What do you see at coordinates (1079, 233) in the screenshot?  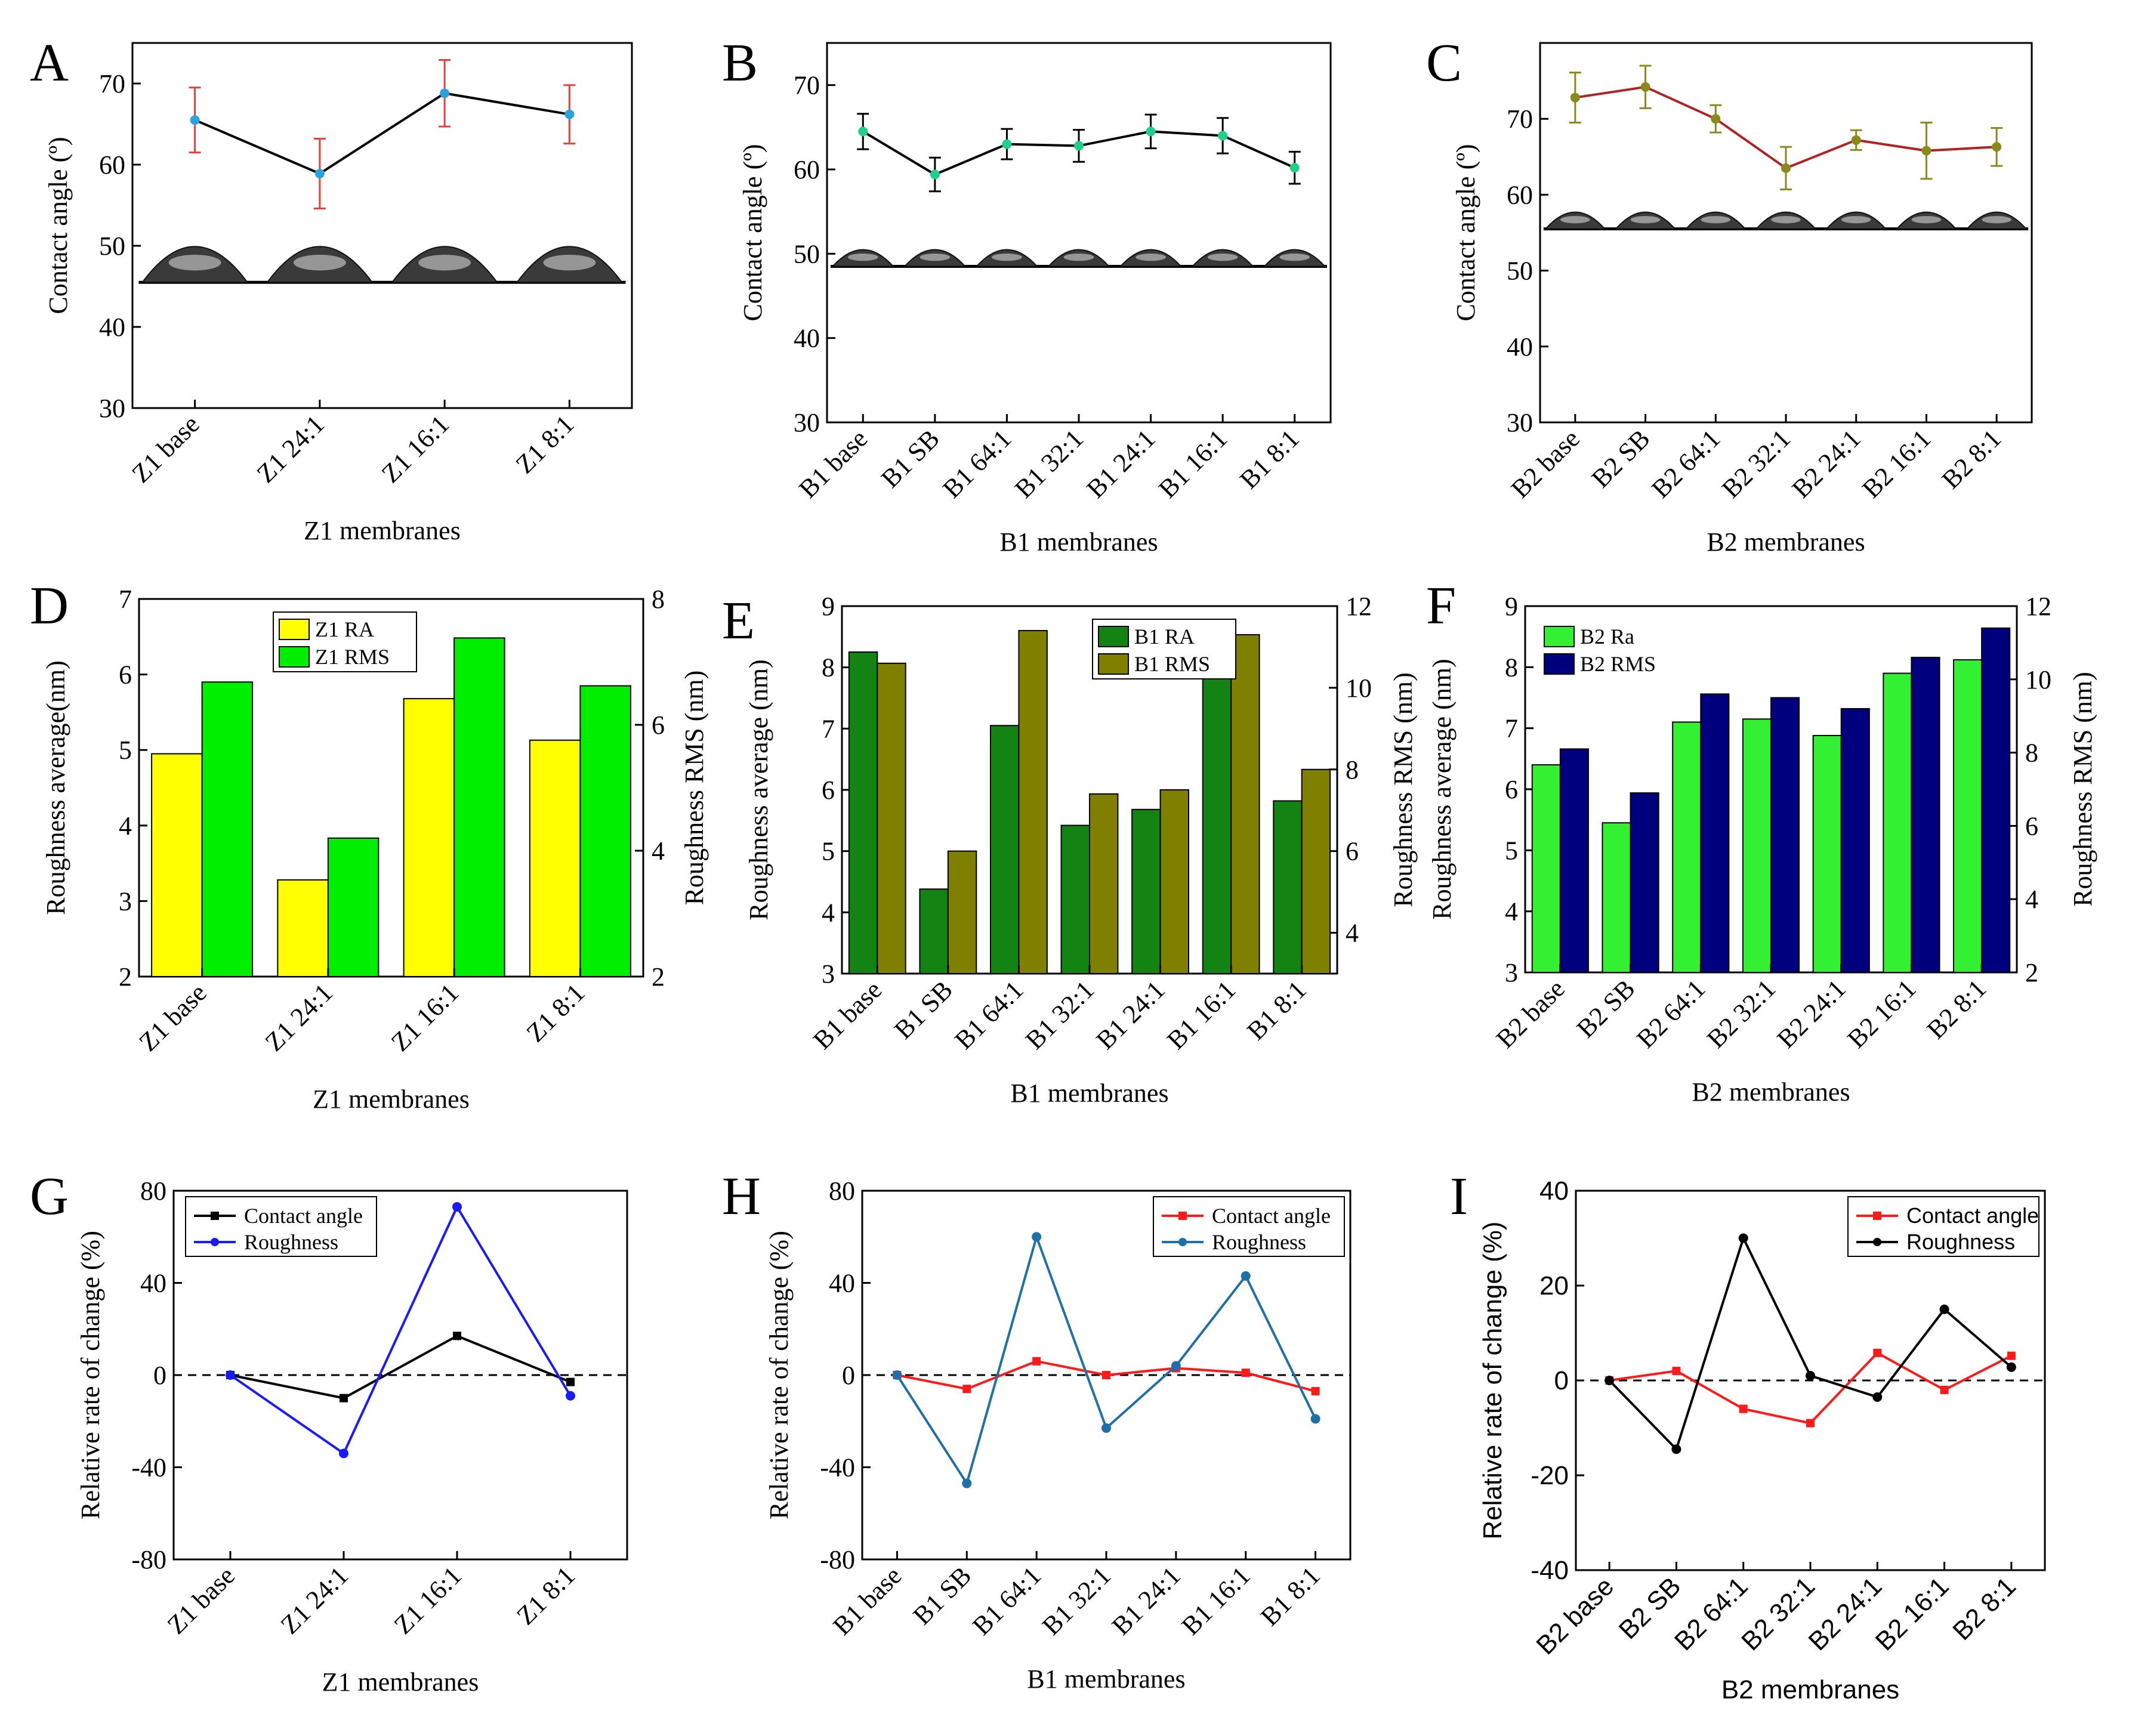 I see `plot-frame` at bounding box center [1079, 233].